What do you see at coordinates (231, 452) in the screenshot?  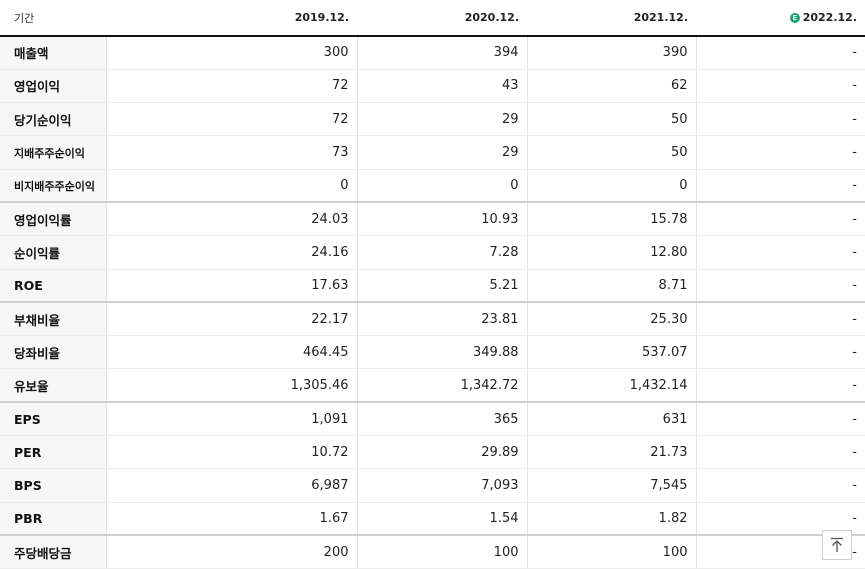 I see `table-cell: 10.72` at bounding box center [231, 452].